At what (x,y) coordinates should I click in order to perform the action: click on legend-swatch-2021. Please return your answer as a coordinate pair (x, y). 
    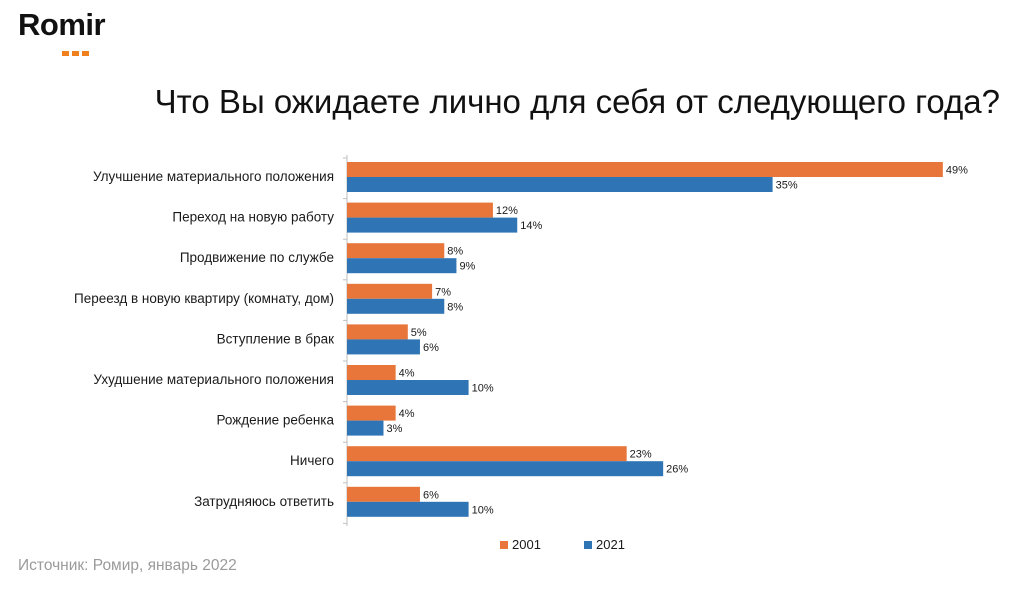
    Looking at the image, I should click on (588, 545).